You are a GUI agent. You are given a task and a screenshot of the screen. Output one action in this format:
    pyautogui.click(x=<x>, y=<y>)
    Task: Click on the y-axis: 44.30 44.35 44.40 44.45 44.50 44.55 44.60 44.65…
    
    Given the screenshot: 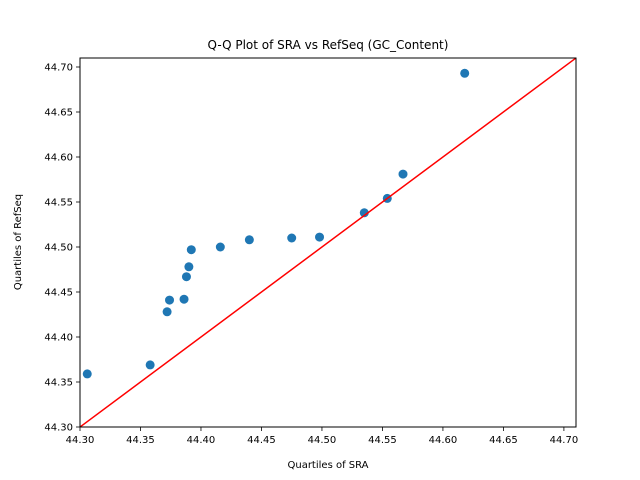 What is the action you would take?
    pyautogui.click(x=62, y=248)
    